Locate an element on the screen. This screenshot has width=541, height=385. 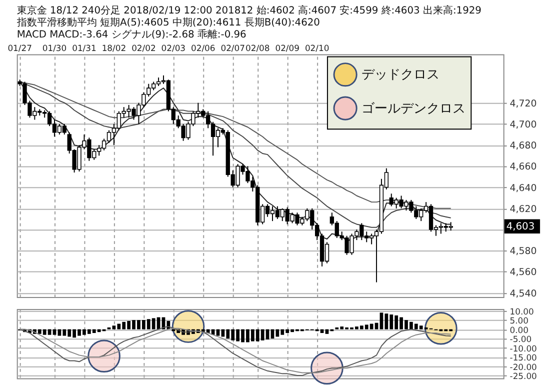
y-tick-label: -15.00 is located at coordinates (523, 357).